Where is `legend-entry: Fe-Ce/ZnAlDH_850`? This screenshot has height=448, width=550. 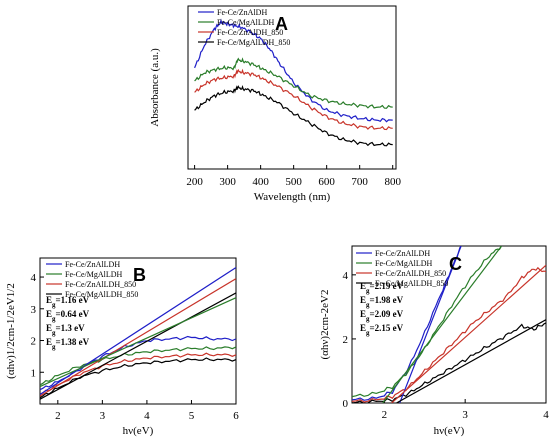 legend-entry: Fe-Ce/ZnAlDH_850 is located at coordinates (250, 32).